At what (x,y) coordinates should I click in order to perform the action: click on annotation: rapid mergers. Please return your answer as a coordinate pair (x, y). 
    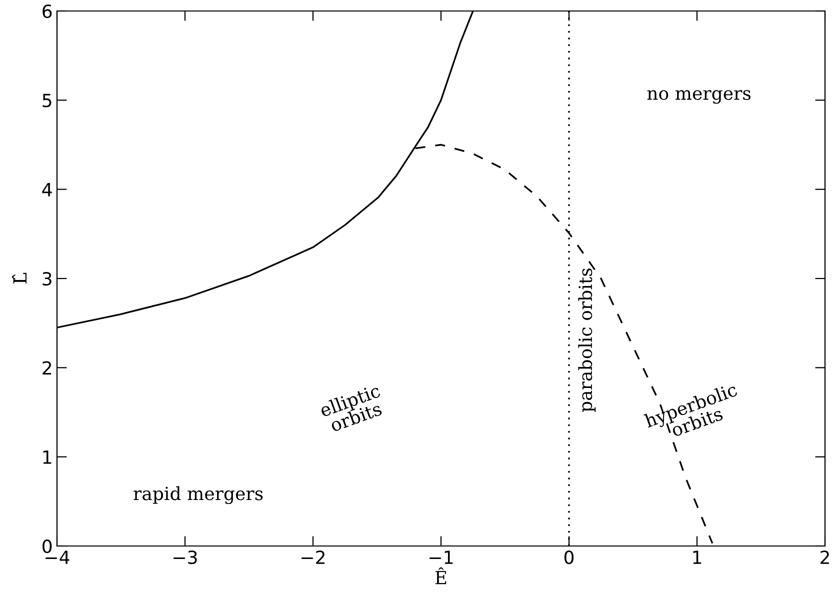
    Looking at the image, I should click on (198, 495).